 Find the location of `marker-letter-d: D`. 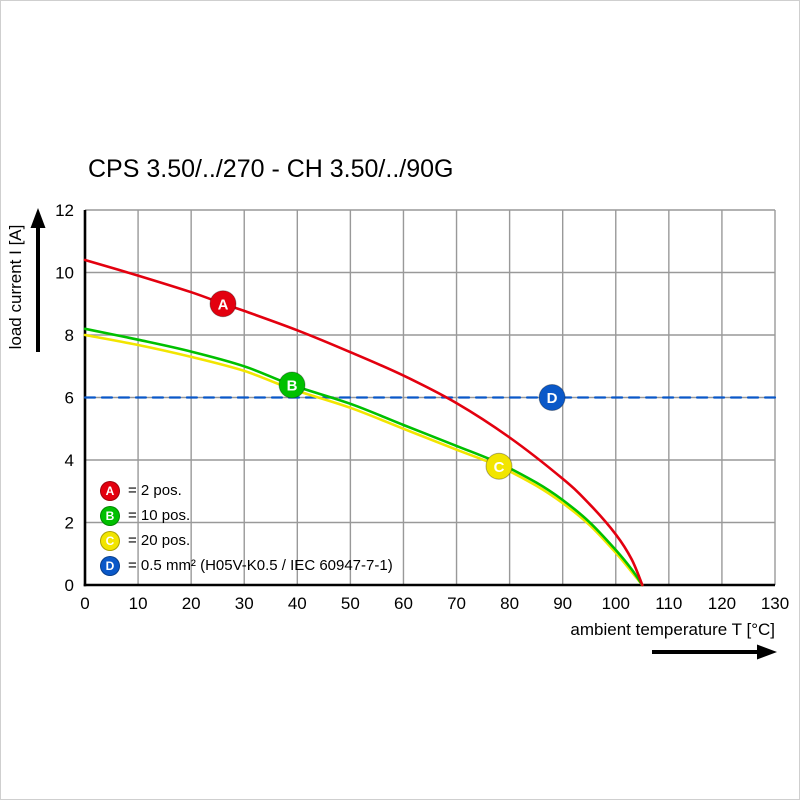

marker-letter-d: D is located at coordinates (552, 398).